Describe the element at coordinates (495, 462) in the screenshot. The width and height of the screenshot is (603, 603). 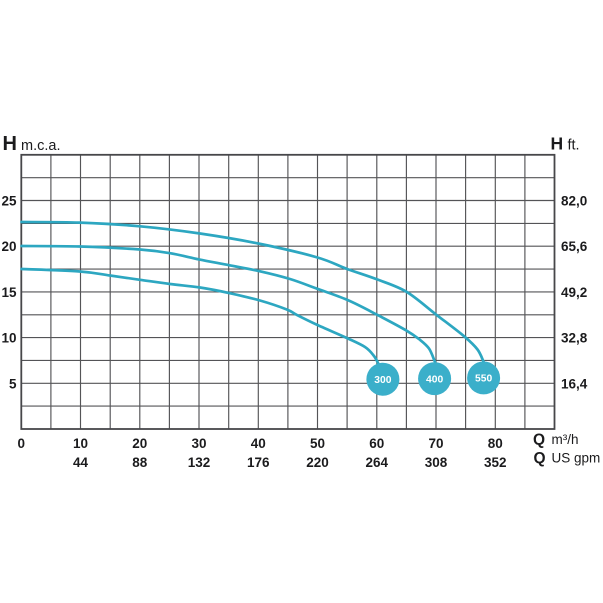
I see `svg-text: 352` at that location.